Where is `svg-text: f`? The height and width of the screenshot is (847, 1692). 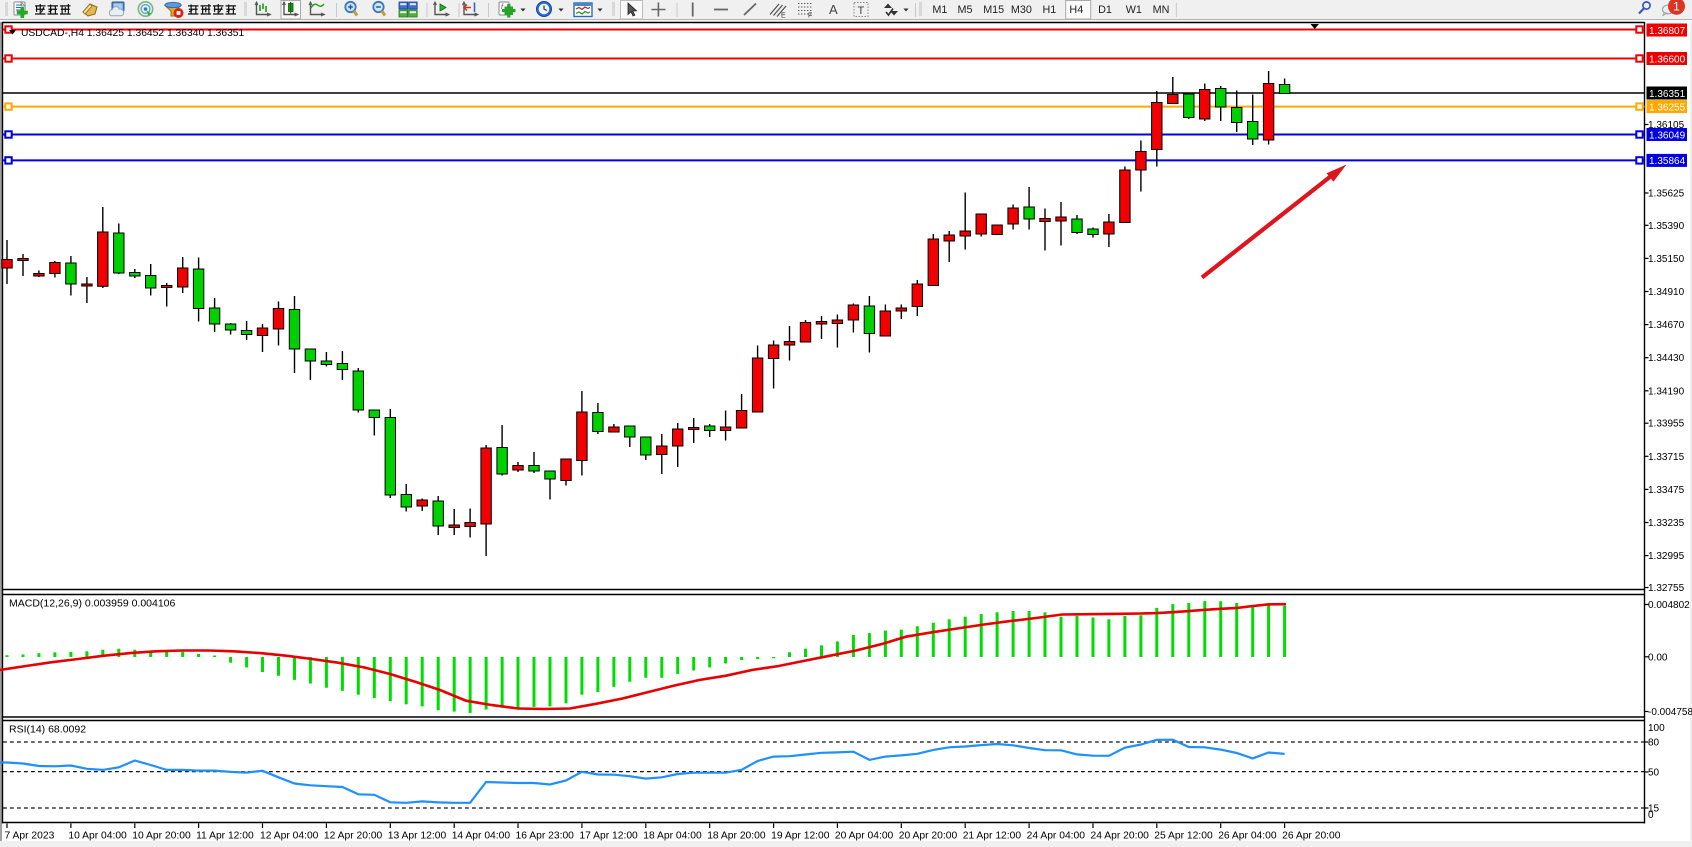
svg-text: f is located at coordinates (502, 7).